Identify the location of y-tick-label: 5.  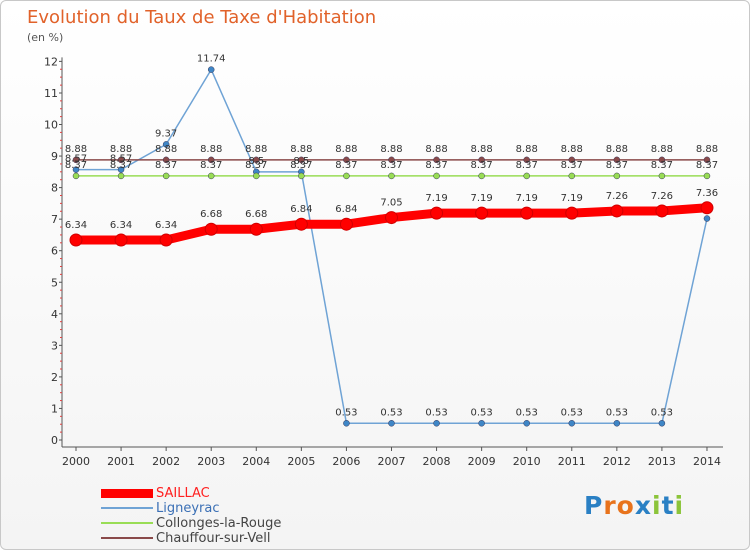
(54, 282).